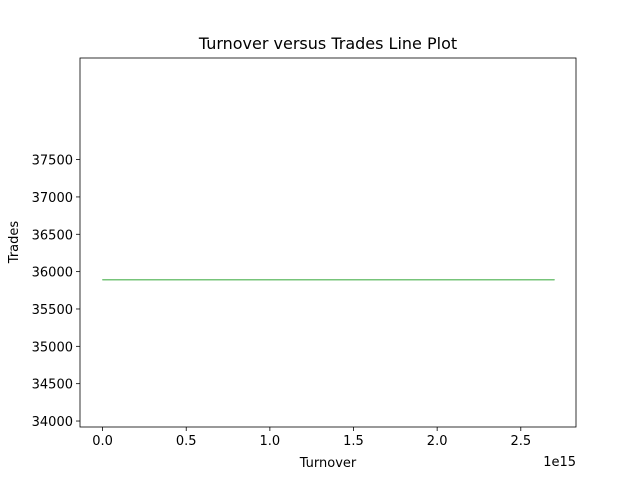 The image size is (640, 484). I want to click on y-axis-label: Trades, so click(14, 243).